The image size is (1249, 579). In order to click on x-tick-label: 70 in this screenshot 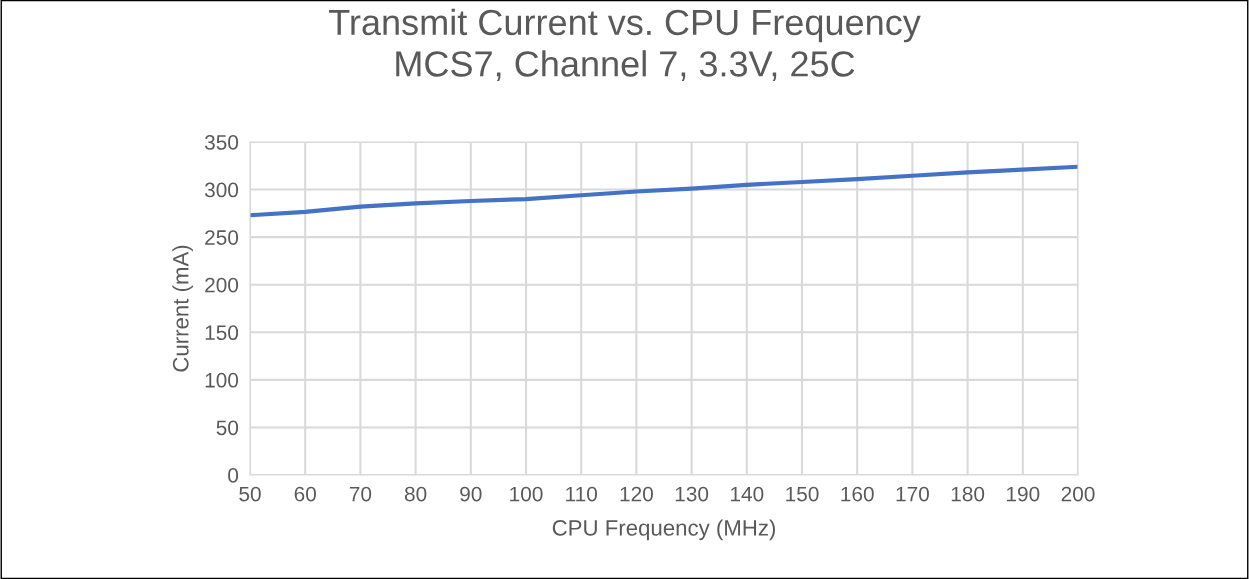, I will do `click(360, 494)`.